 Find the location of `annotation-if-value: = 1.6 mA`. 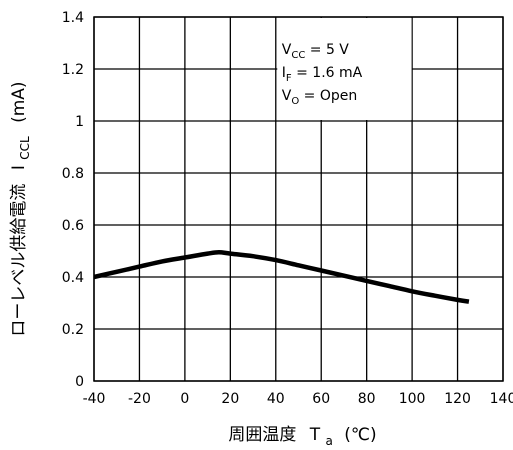

annotation-if-value: = 1.6 mA is located at coordinates (327, 73).